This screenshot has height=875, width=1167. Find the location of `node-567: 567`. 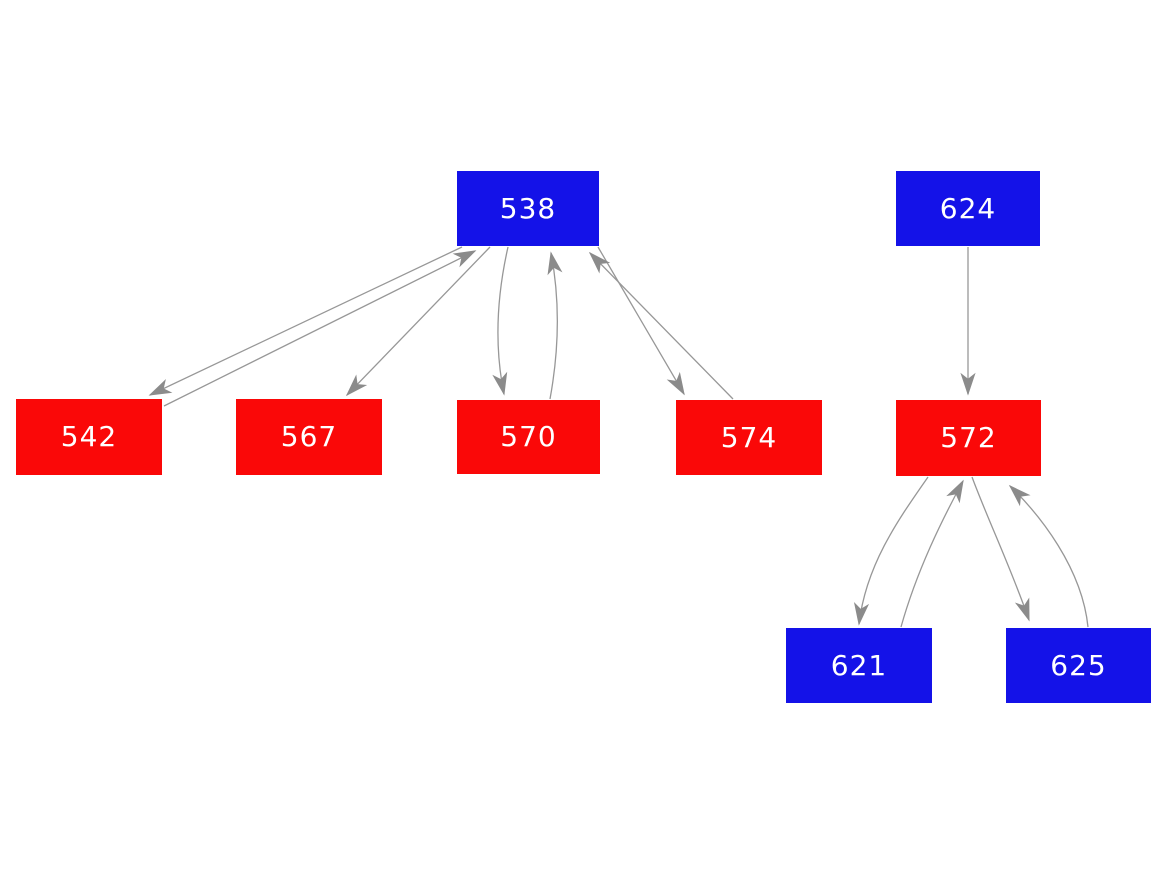

node-567: 567 is located at coordinates (309, 437).